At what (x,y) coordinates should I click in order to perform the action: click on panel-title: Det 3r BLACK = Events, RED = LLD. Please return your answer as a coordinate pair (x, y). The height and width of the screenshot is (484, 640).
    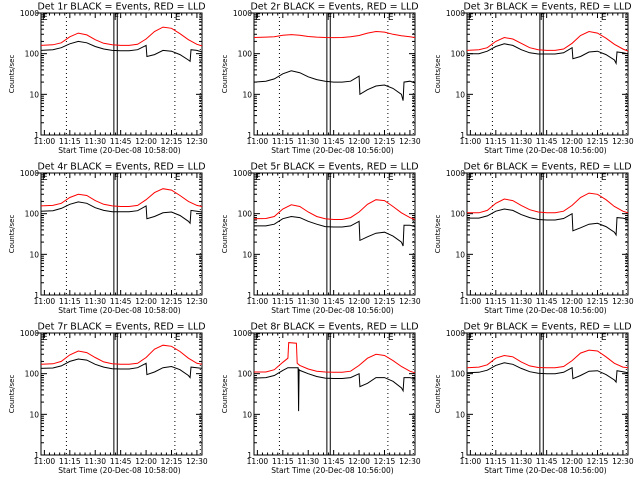
    Looking at the image, I should click on (547, 7).